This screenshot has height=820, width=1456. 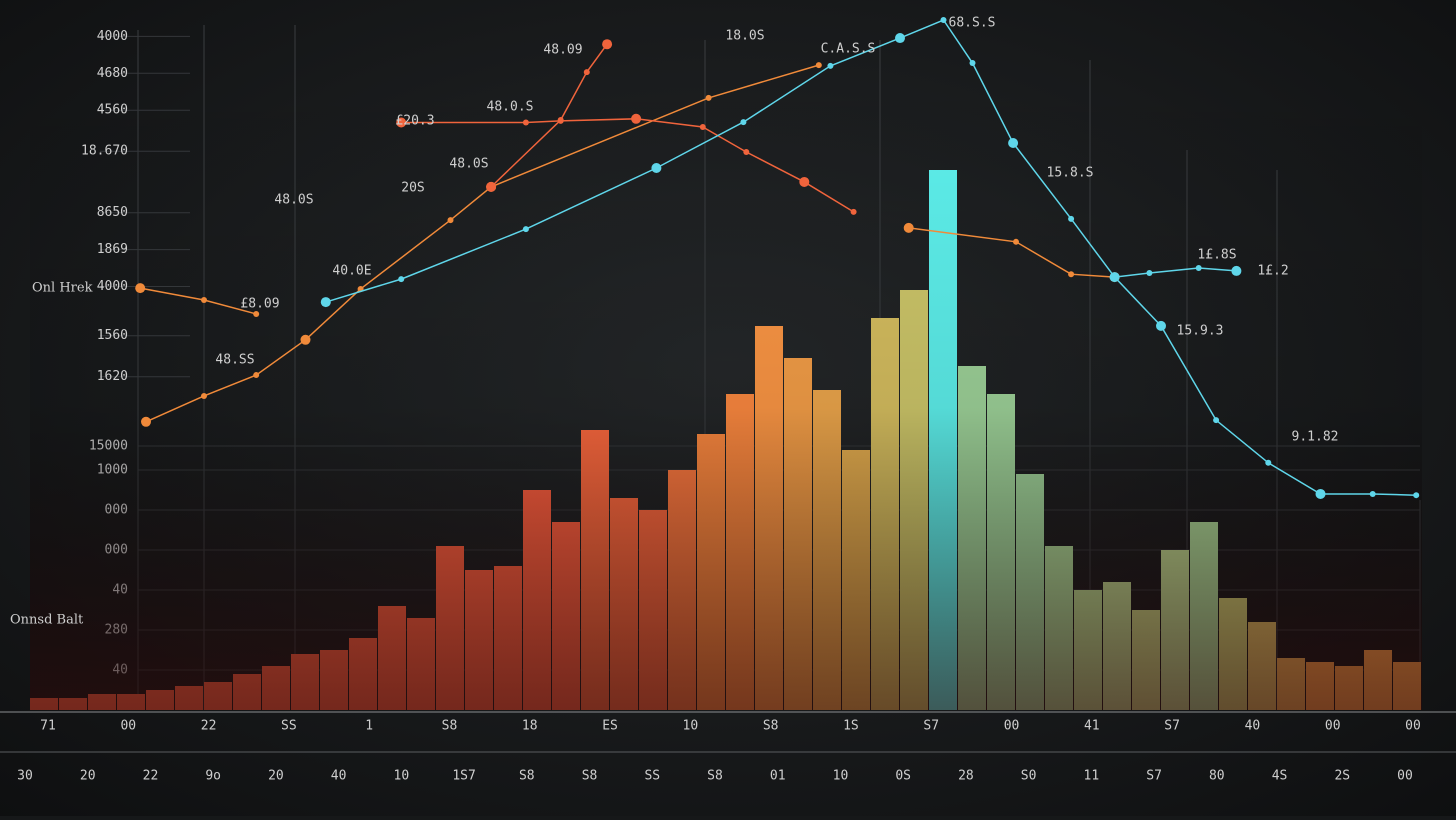 I want to click on y-tick-label: 280, so click(x=116, y=630).